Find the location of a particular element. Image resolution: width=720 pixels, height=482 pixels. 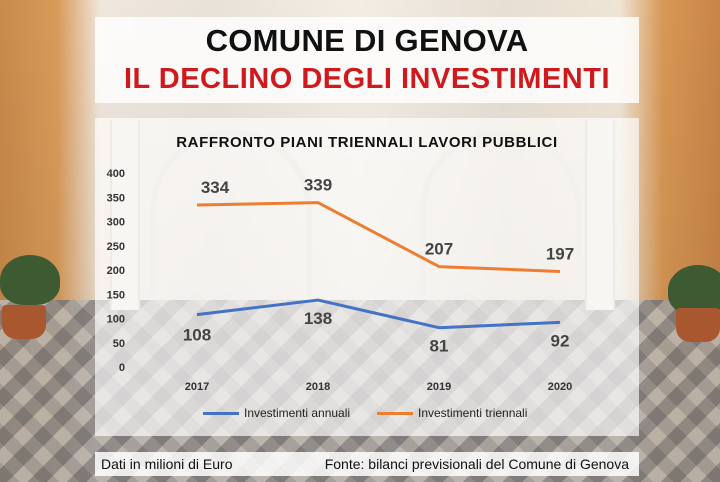

y-tick-label: 100 is located at coordinates (116, 320).